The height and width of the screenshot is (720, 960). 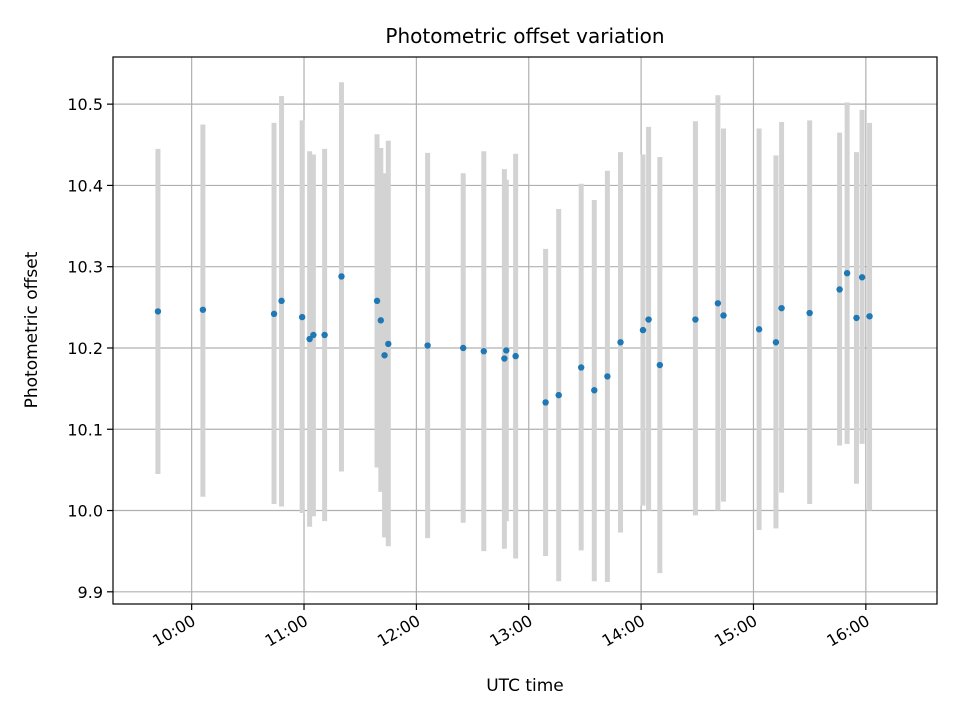 What do you see at coordinates (85, 185) in the screenshot?
I see `y-tick-label: 10.4` at bounding box center [85, 185].